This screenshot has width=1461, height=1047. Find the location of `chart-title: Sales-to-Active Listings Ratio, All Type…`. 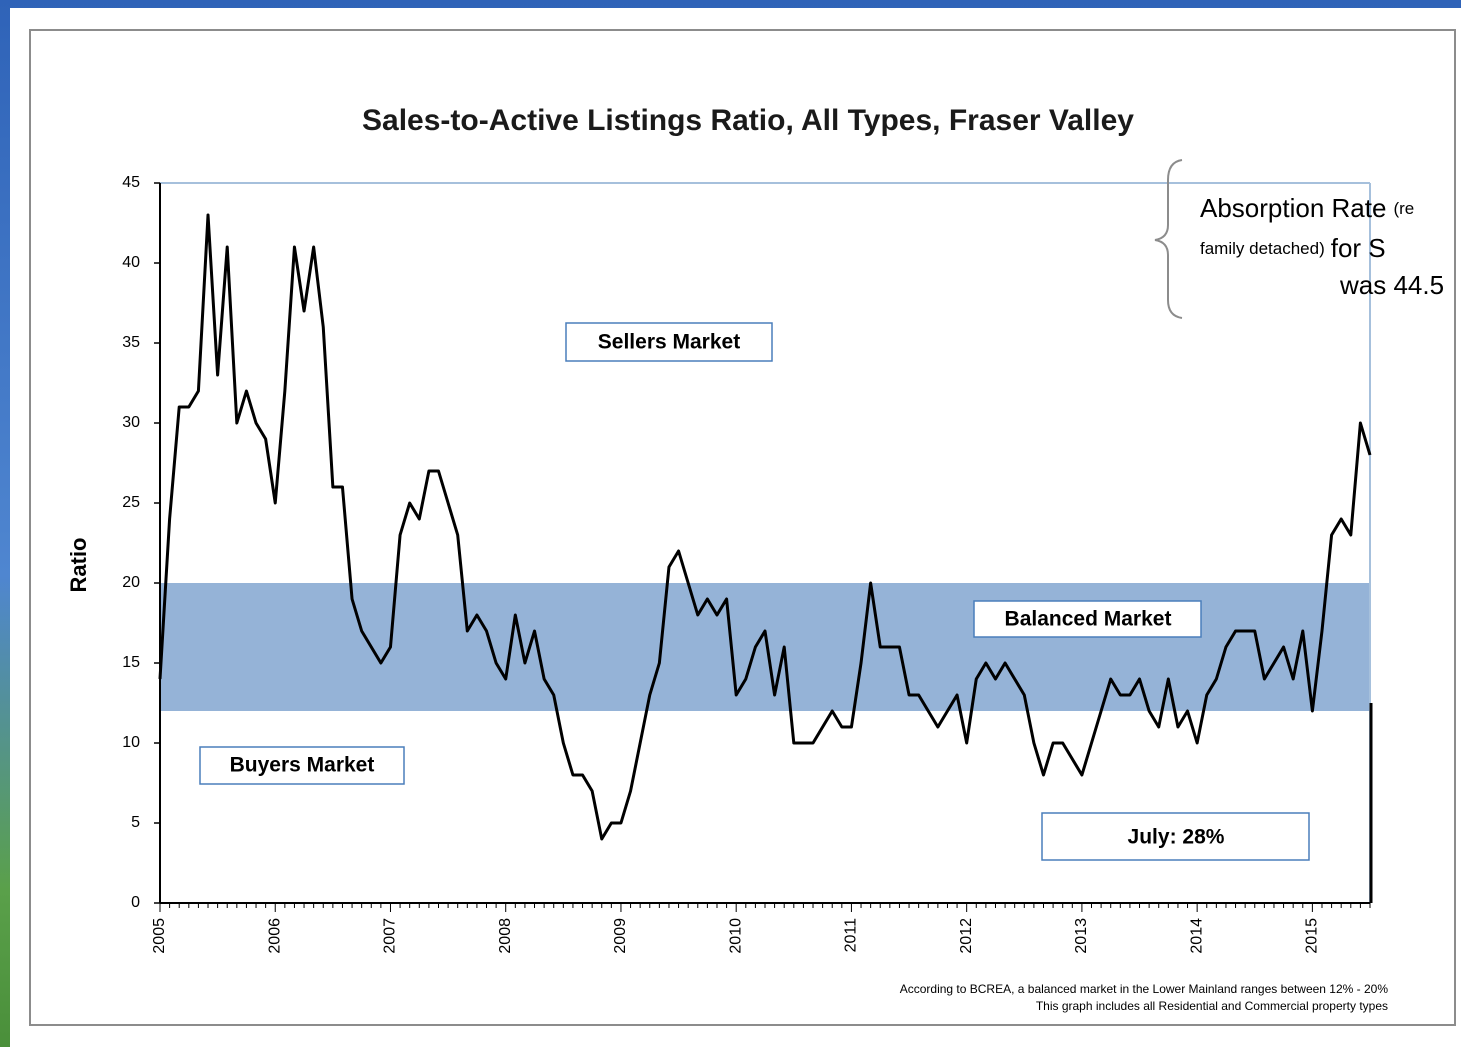

chart-title: Sales-to-Active Listings Ratio, All Type… is located at coordinates (748, 120).